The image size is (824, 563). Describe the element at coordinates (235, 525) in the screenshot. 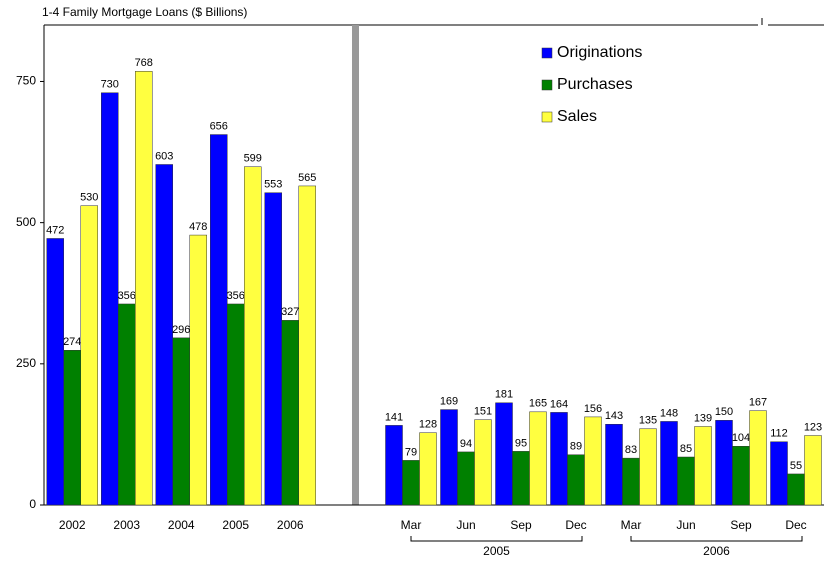

I see `x-tick-label: 2005` at that location.